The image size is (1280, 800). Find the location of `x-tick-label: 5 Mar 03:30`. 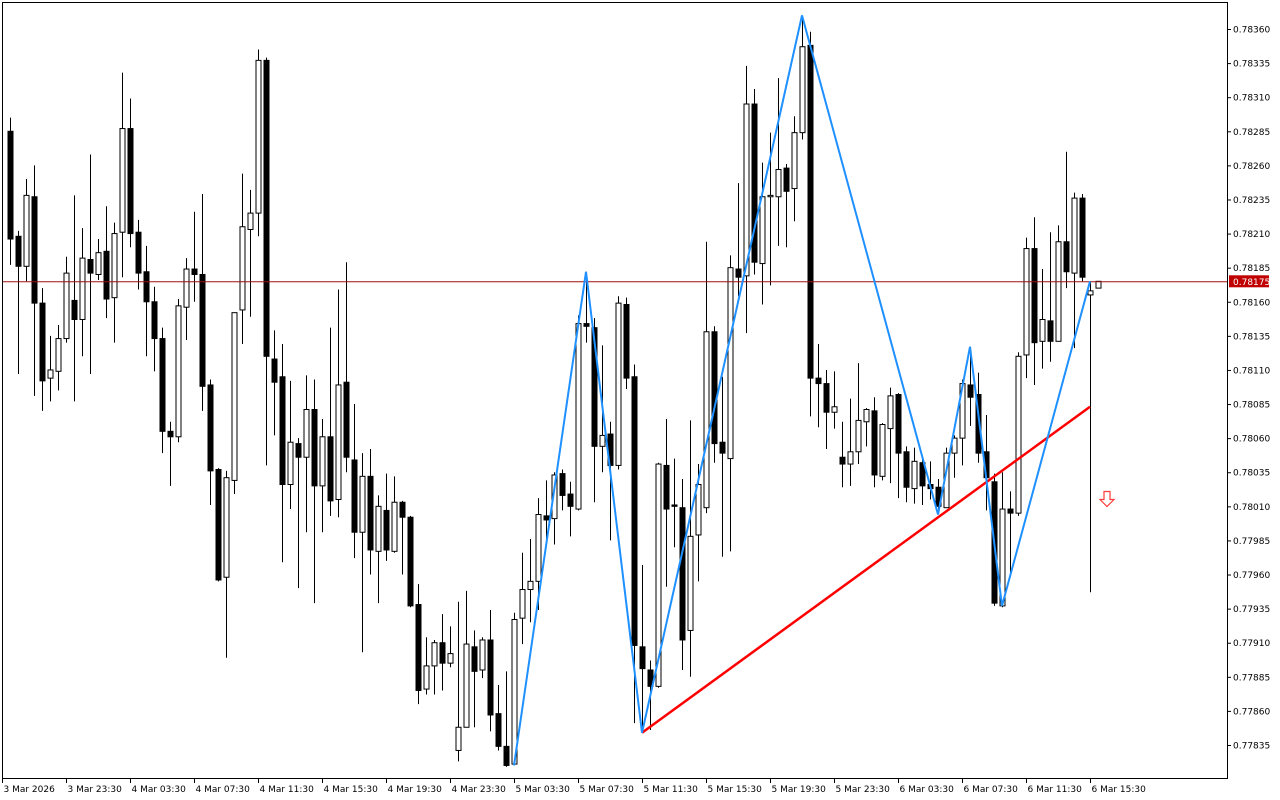

x-tick-label: 5 Mar 03:30 is located at coordinates (543, 790).